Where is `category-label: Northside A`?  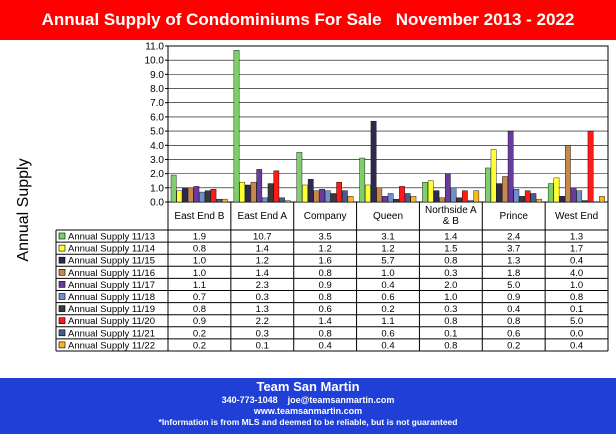
category-label: Northside A is located at coordinates (451, 210).